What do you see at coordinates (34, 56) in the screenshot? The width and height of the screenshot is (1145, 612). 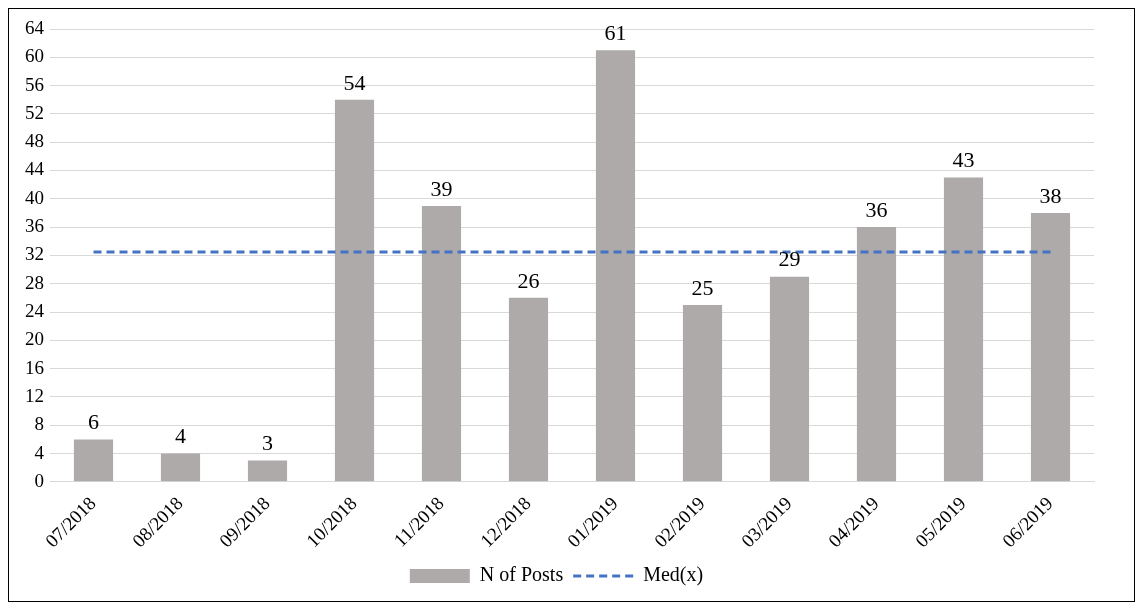 I see `y-tick-label: 60` at bounding box center [34, 56].